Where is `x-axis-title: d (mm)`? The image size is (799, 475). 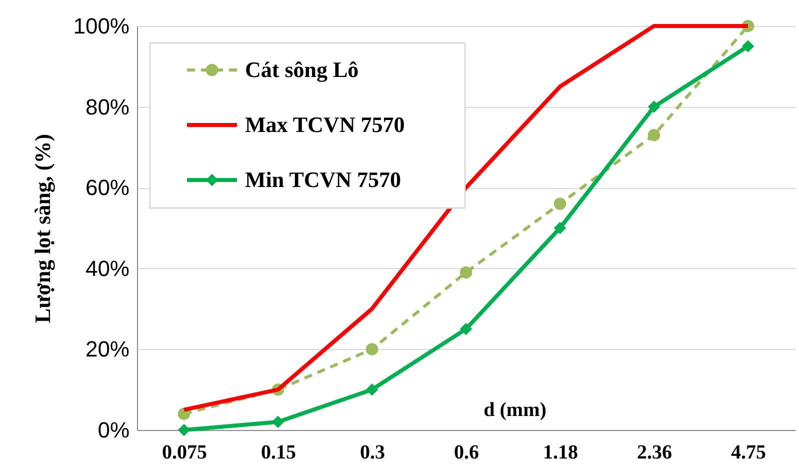 x-axis-title: d (mm) is located at coordinates (515, 410).